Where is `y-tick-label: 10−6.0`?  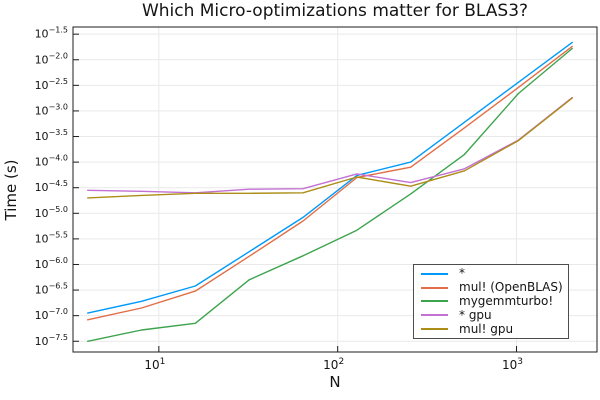 y-tick-label: 10−6.0 is located at coordinates (51, 263).